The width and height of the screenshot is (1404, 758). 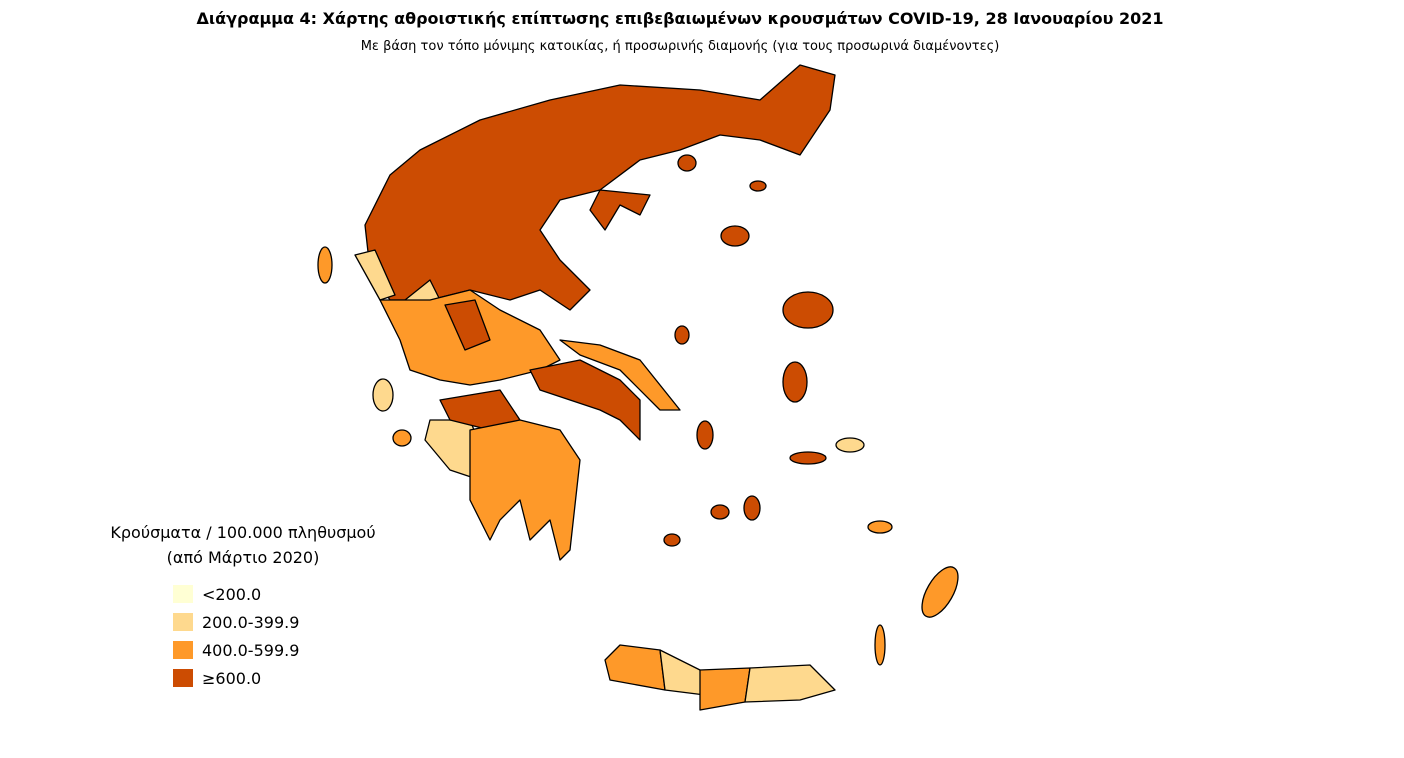 What do you see at coordinates (243, 557) in the screenshot?
I see `legend-title: (από Μάρτιο 2020)` at bounding box center [243, 557].